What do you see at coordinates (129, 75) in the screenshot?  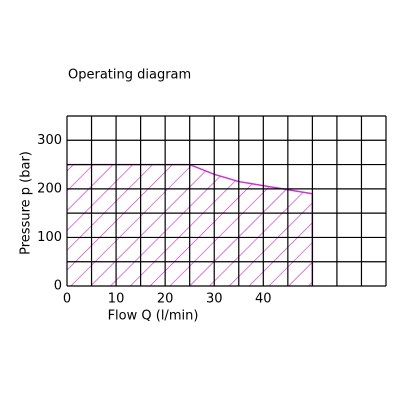 I see `chart-title: Operating diagram` at bounding box center [129, 75].